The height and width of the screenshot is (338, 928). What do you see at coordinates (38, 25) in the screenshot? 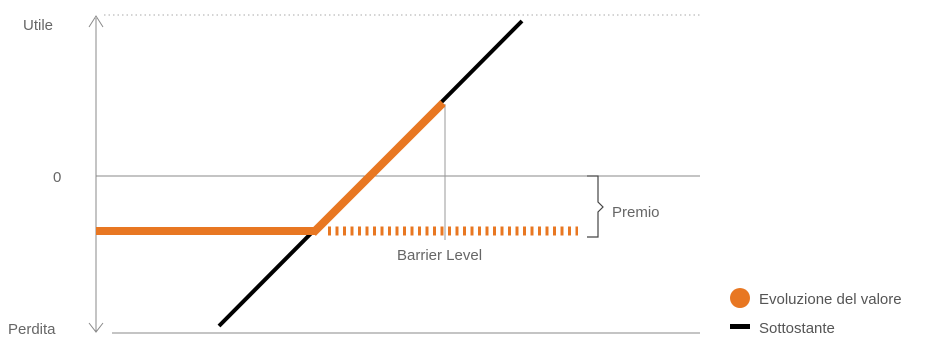
I see `y-top-label: Utile` at bounding box center [38, 25].